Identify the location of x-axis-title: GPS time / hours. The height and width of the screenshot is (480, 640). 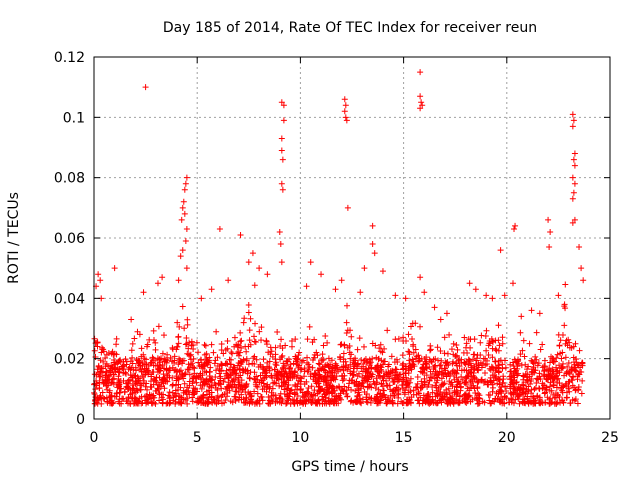
(349, 467).